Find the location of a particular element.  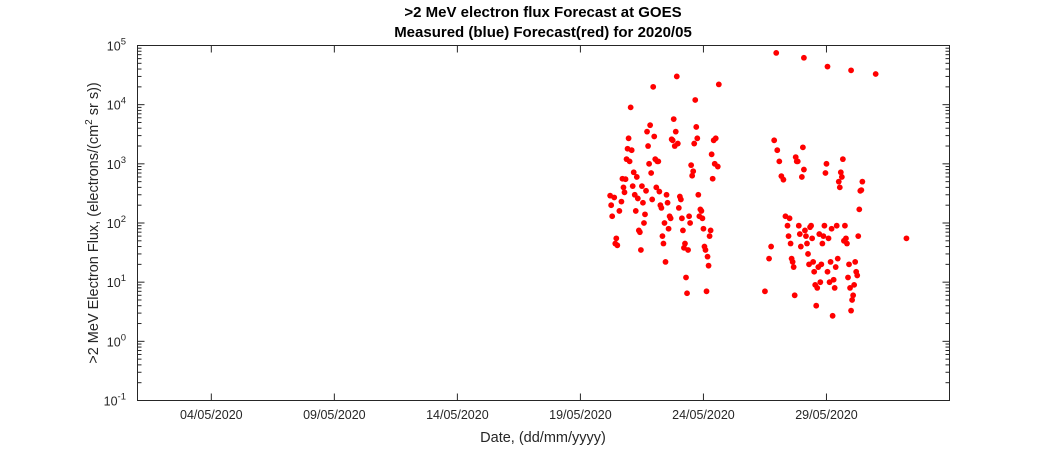

y-tick-exponent: 4 is located at coordinates (123, 101).